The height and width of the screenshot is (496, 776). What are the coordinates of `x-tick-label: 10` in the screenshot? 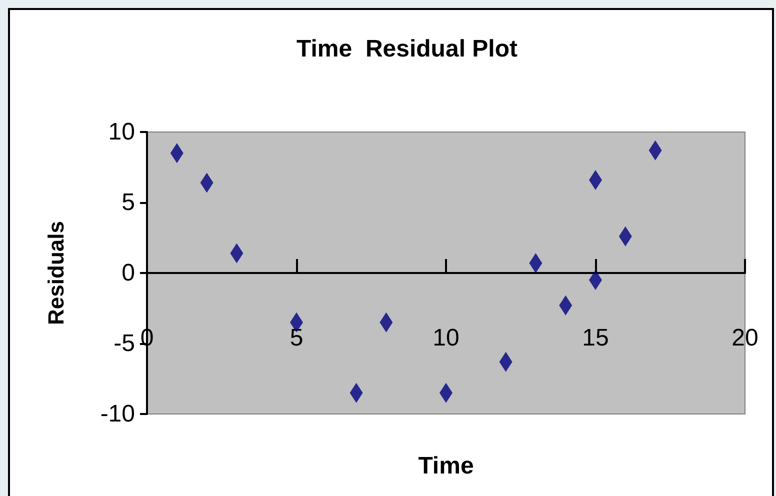 It's located at (446, 338).